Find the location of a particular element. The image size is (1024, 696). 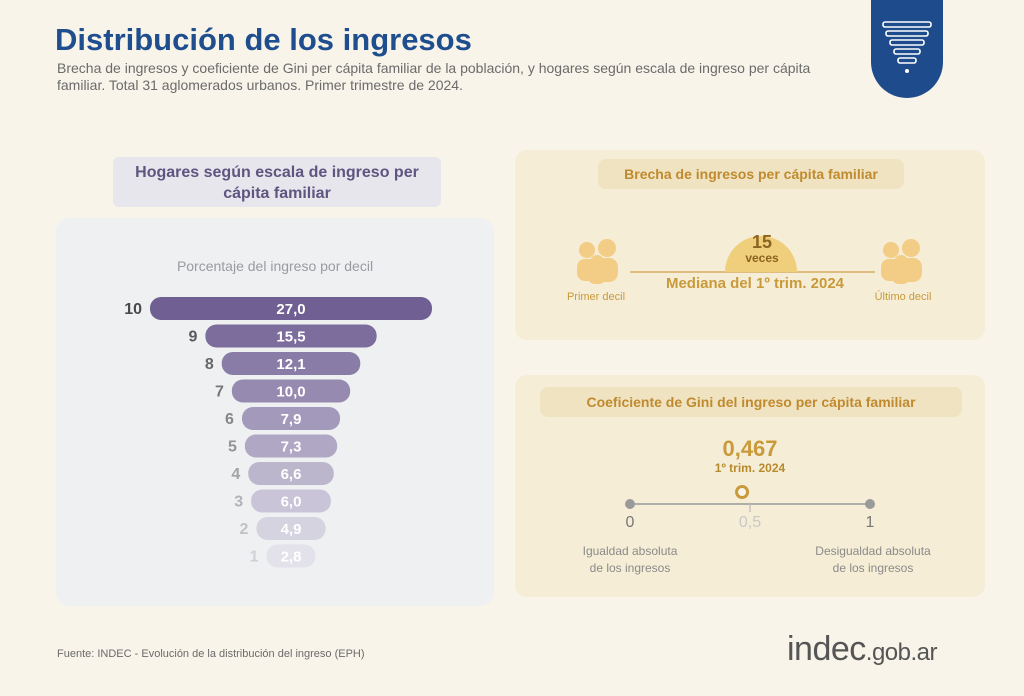

decile-value-8: 12,1 is located at coordinates (290, 364).